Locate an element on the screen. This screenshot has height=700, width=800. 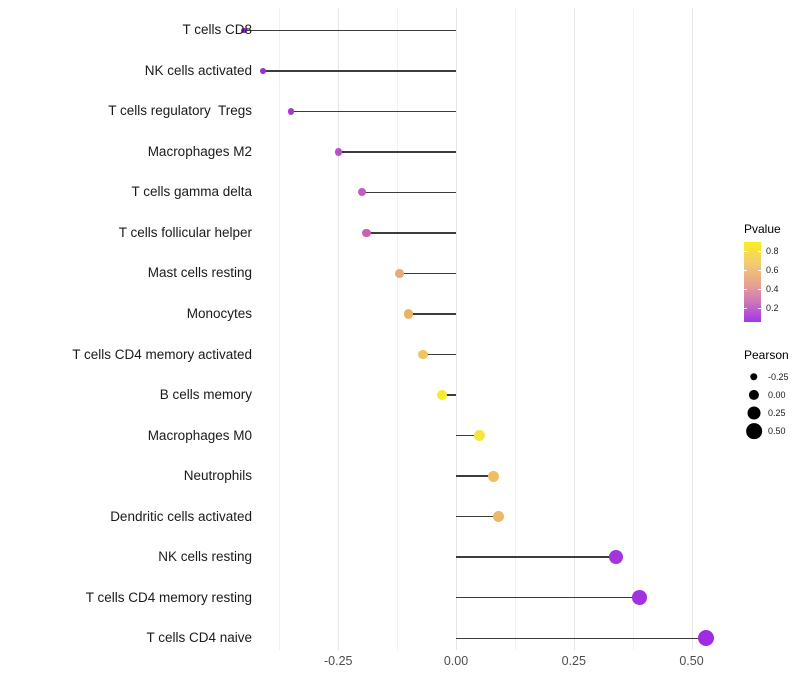
y-axis-label: B cells memory is located at coordinates (205, 395).